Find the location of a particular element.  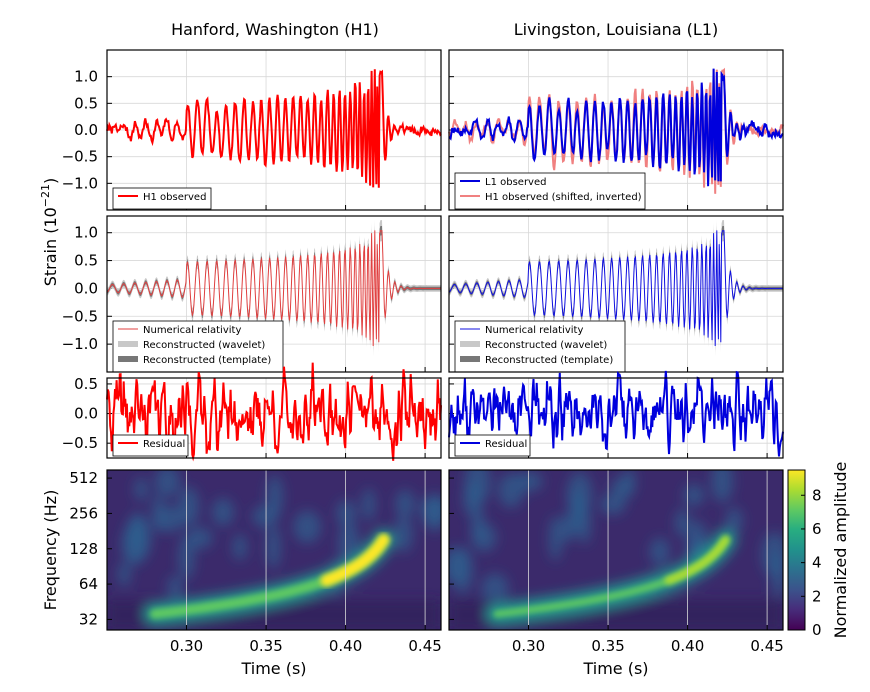

h1-observed-line is located at coordinates (274, 128).